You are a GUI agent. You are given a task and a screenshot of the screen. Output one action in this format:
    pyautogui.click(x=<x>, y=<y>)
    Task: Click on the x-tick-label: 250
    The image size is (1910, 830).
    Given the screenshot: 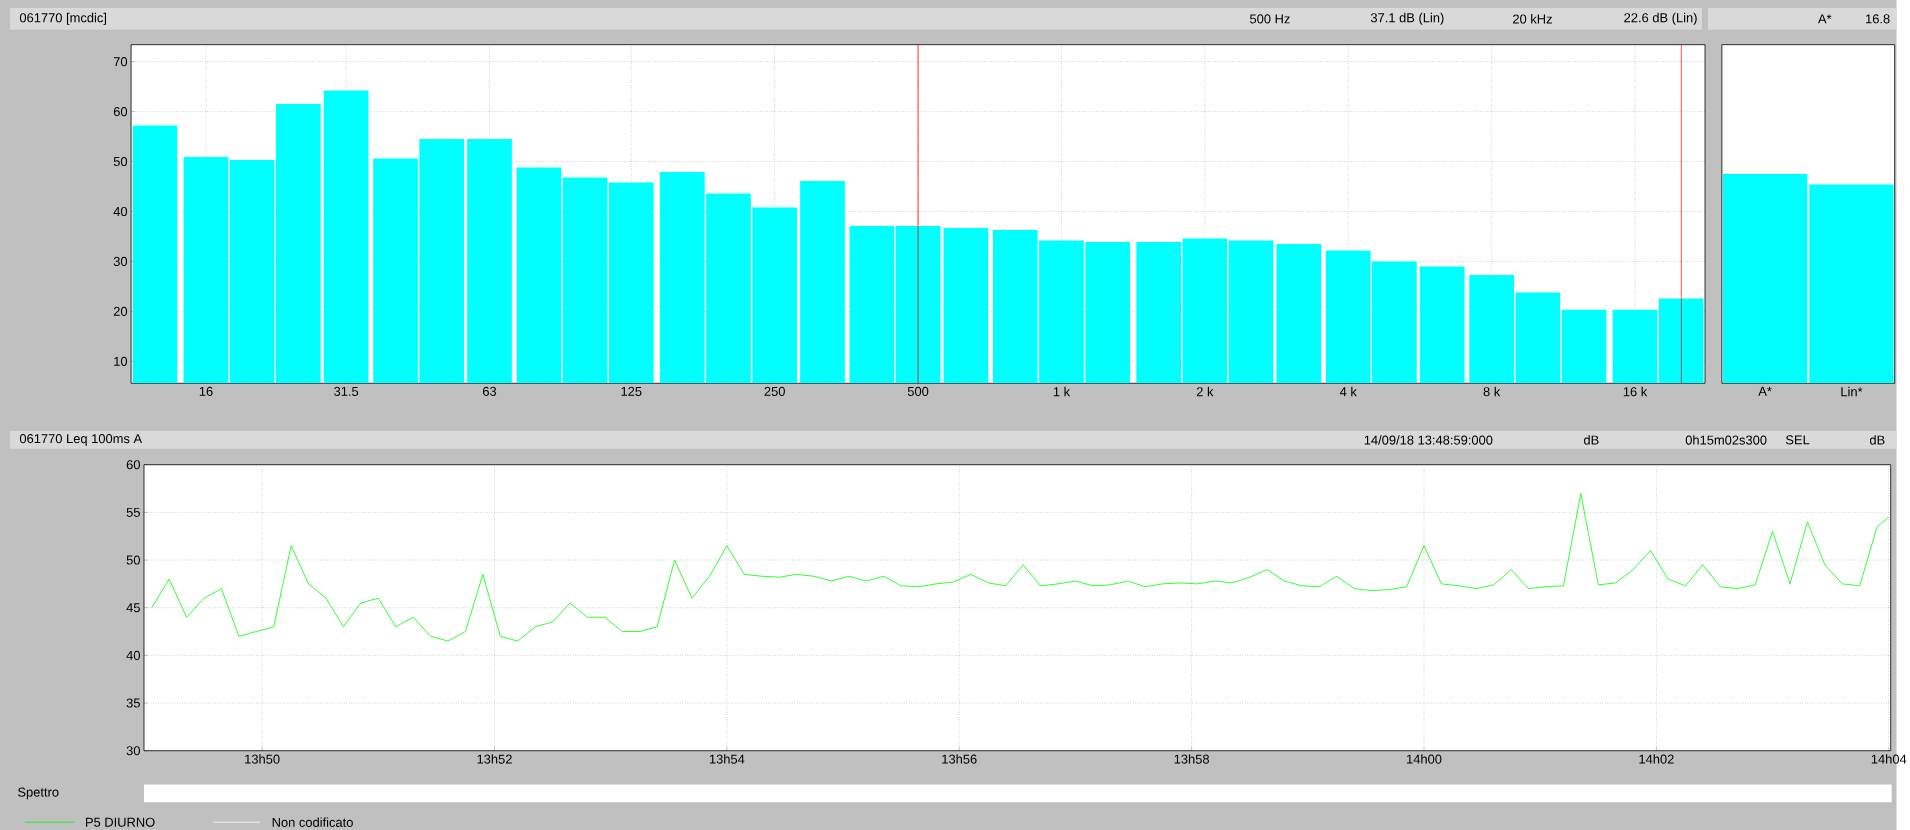 What is the action you would take?
    pyautogui.click(x=774, y=391)
    